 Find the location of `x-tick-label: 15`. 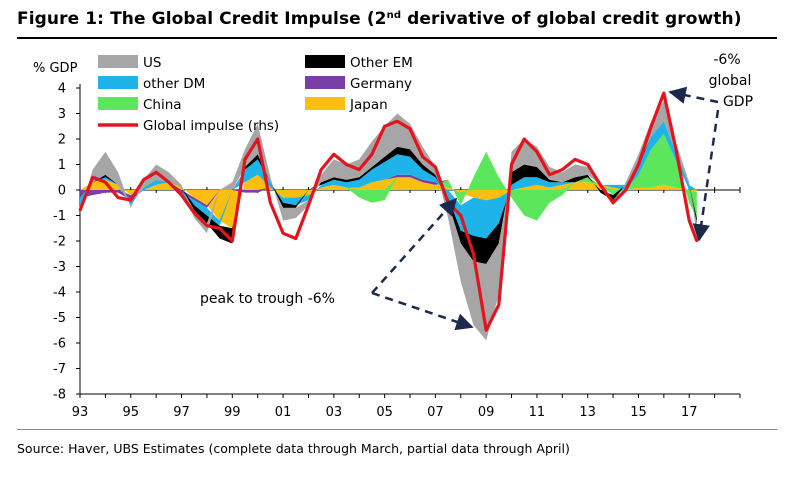

x-tick-label: 15 is located at coordinates (638, 412).